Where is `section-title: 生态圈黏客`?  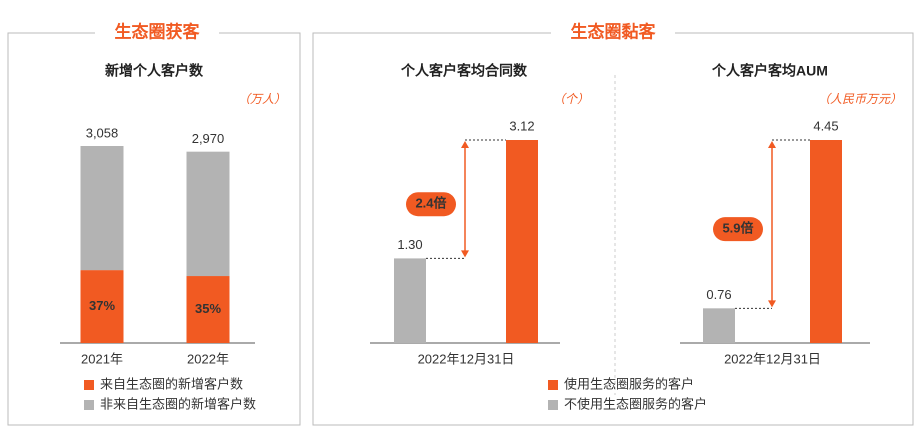
section-title: 生态圈黏客 is located at coordinates (614, 31).